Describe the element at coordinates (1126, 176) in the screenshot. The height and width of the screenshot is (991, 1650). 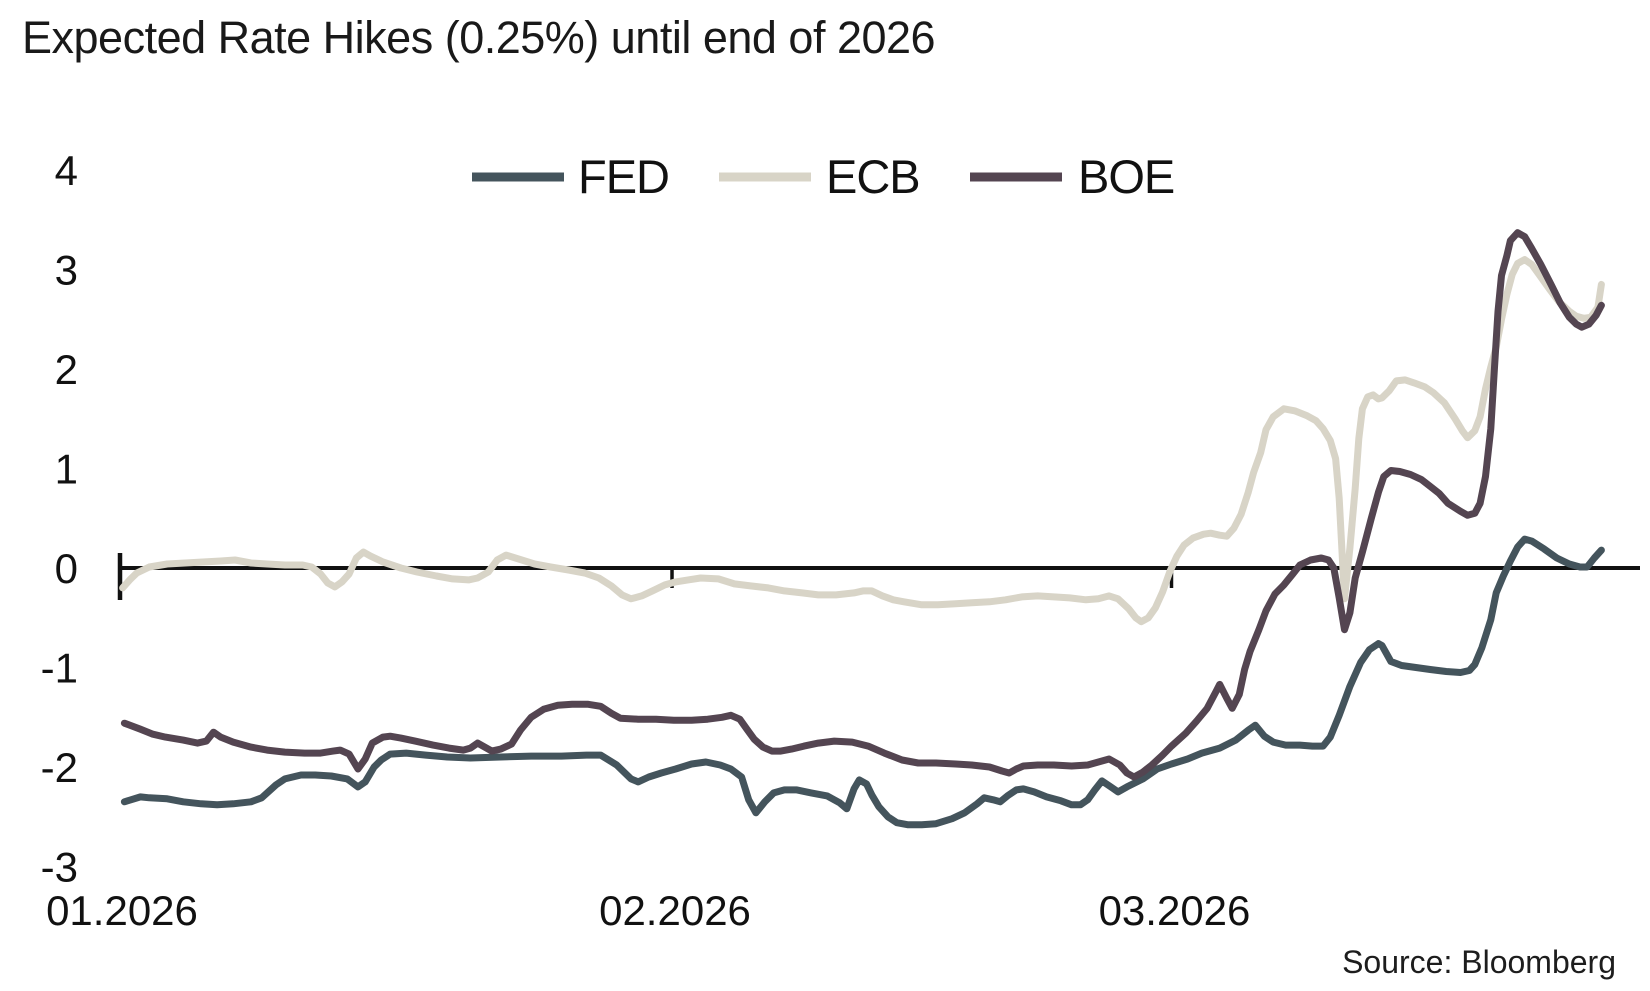
I see `legend-label-boe: BOE` at that location.